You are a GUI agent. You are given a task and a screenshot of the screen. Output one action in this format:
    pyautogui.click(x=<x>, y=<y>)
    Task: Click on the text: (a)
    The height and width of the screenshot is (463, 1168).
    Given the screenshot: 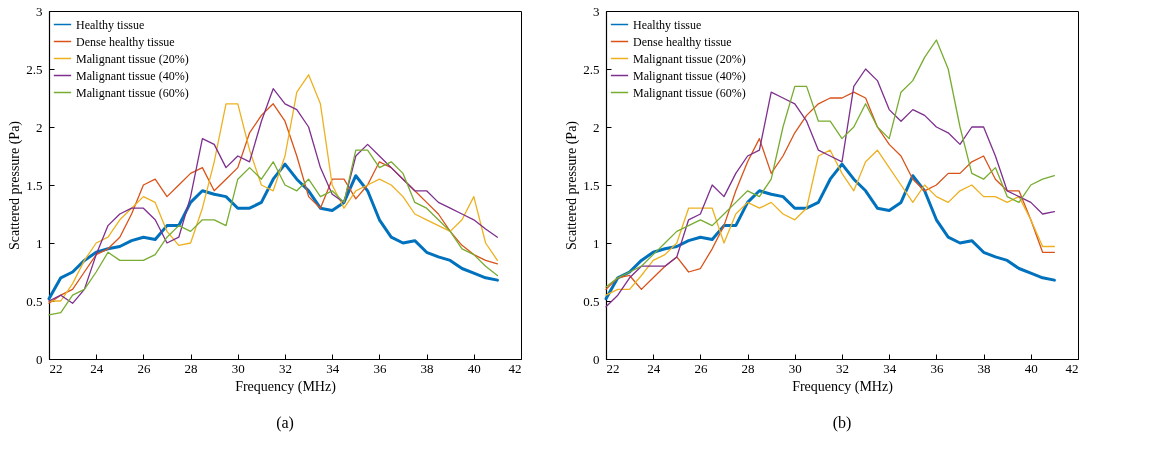 What is the action you would take?
    pyautogui.click(x=285, y=423)
    